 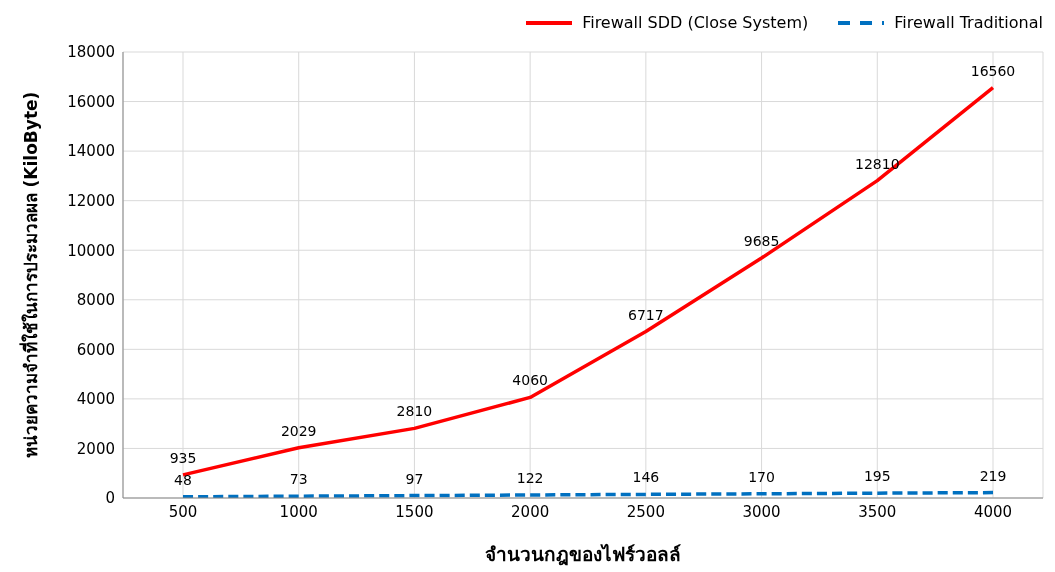 I want to click on y-tick-label: 4000, so click(x=95, y=399).